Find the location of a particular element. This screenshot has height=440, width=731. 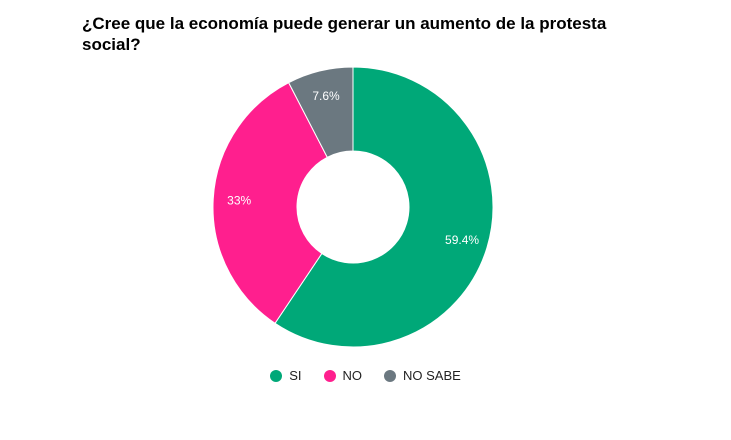

legend-item-no: NO is located at coordinates (343, 375).